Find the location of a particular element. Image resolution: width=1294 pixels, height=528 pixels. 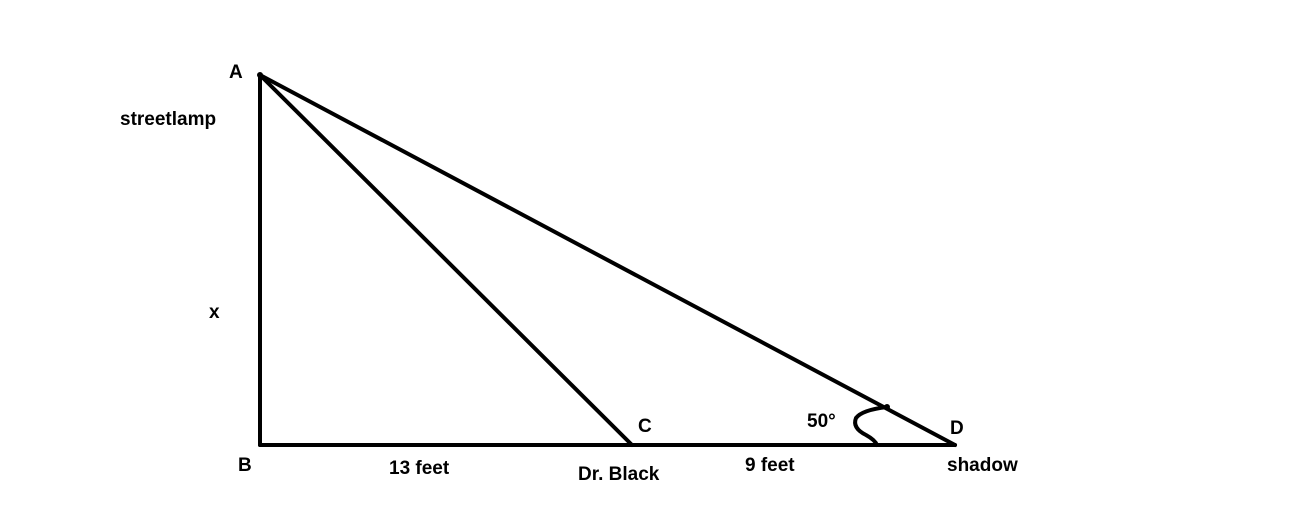

label-cd-length: 9 feet is located at coordinates (770, 465).